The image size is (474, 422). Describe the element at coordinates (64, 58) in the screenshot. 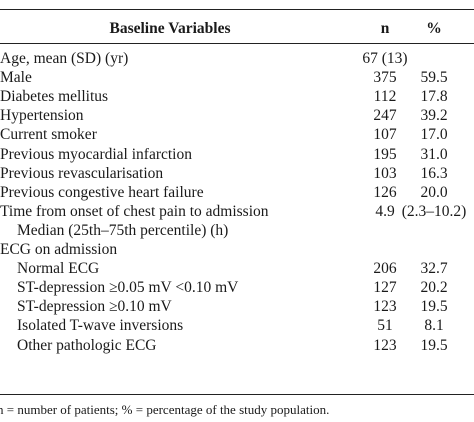

I see `row-label: Age, mean (SD) (yr)` at that location.